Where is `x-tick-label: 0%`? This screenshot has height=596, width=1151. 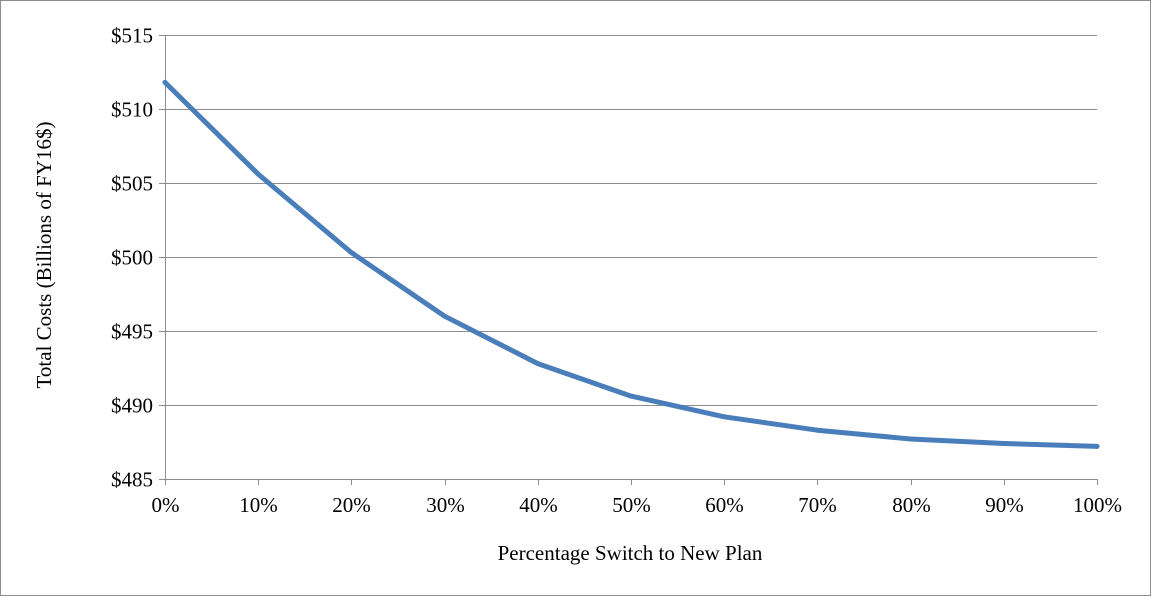 x-tick-label: 0% is located at coordinates (166, 505).